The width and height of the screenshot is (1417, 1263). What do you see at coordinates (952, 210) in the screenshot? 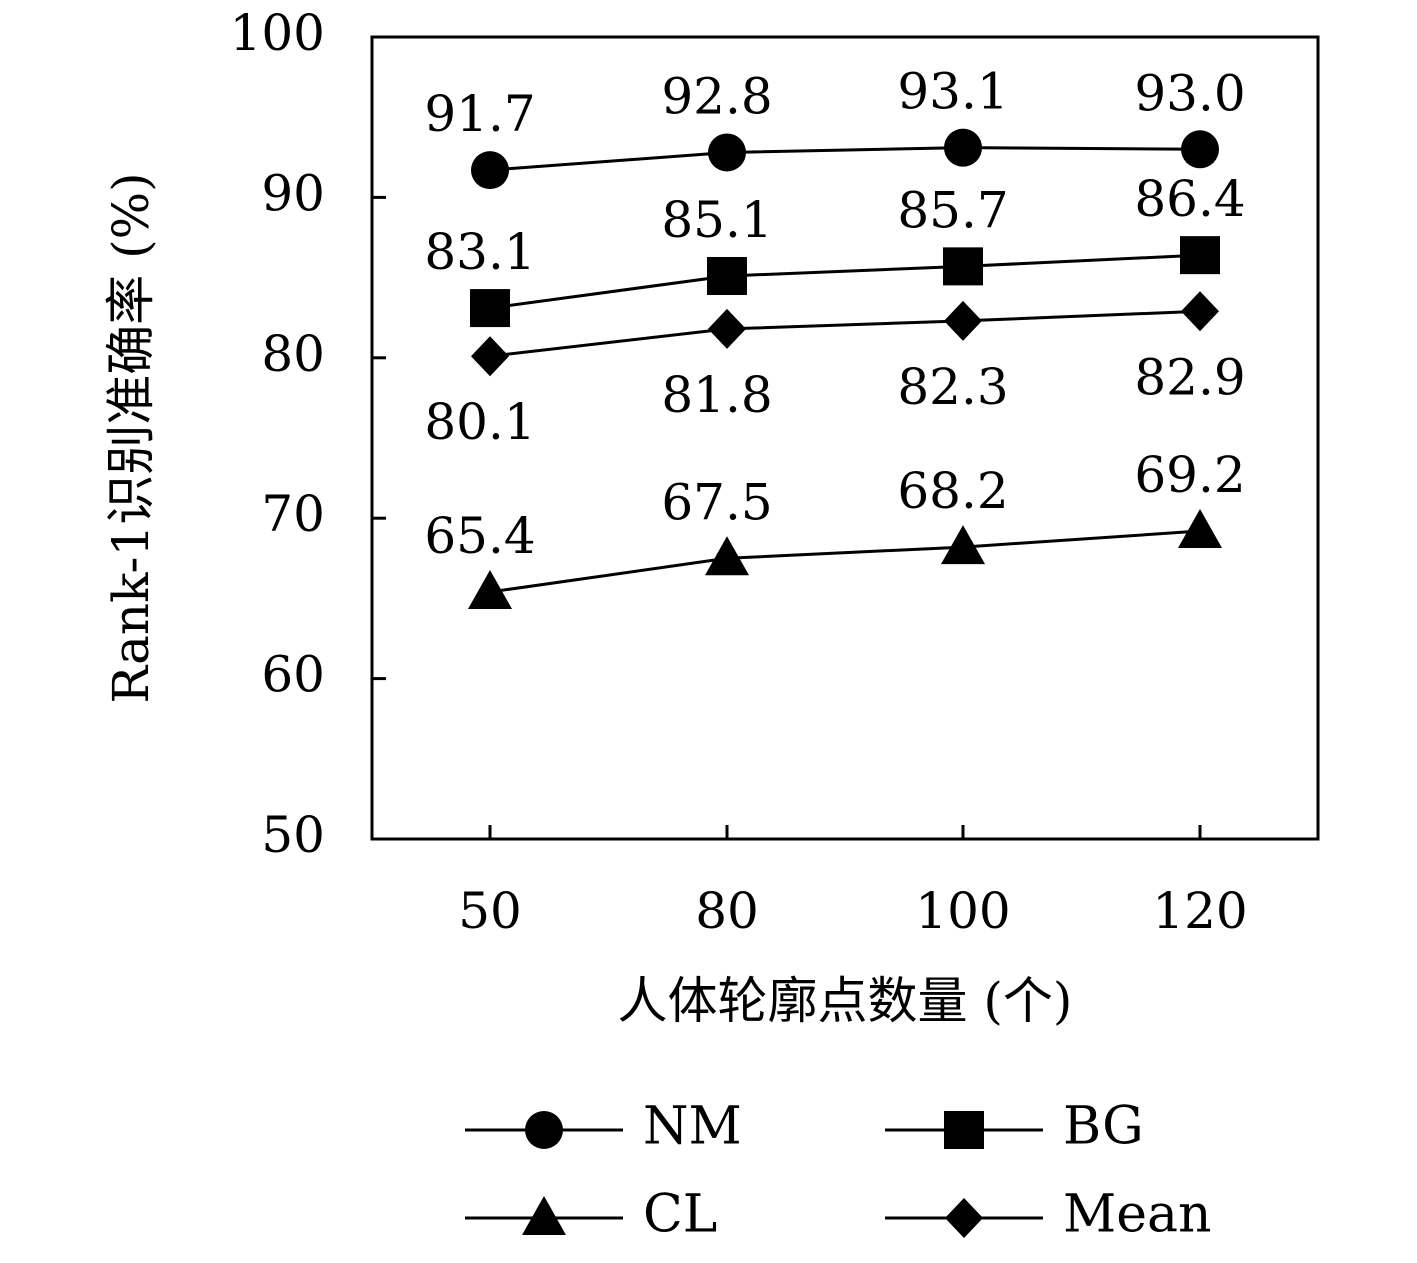
I see `data-label-bg: 85.7` at bounding box center [952, 210].